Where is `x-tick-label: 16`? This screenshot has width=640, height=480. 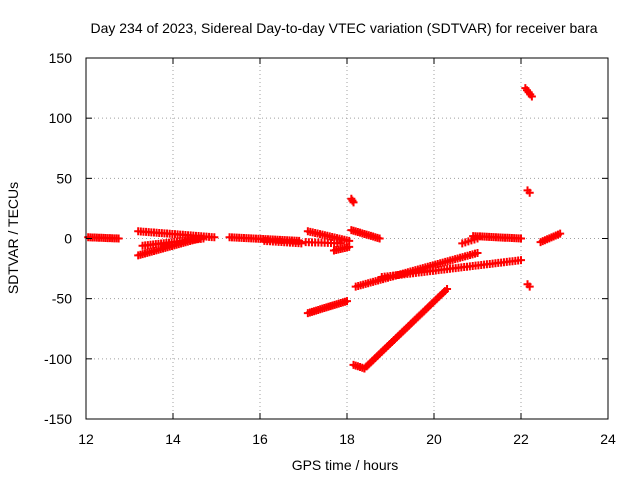
x-tick-label: 16 is located at coordinates (260, 439).